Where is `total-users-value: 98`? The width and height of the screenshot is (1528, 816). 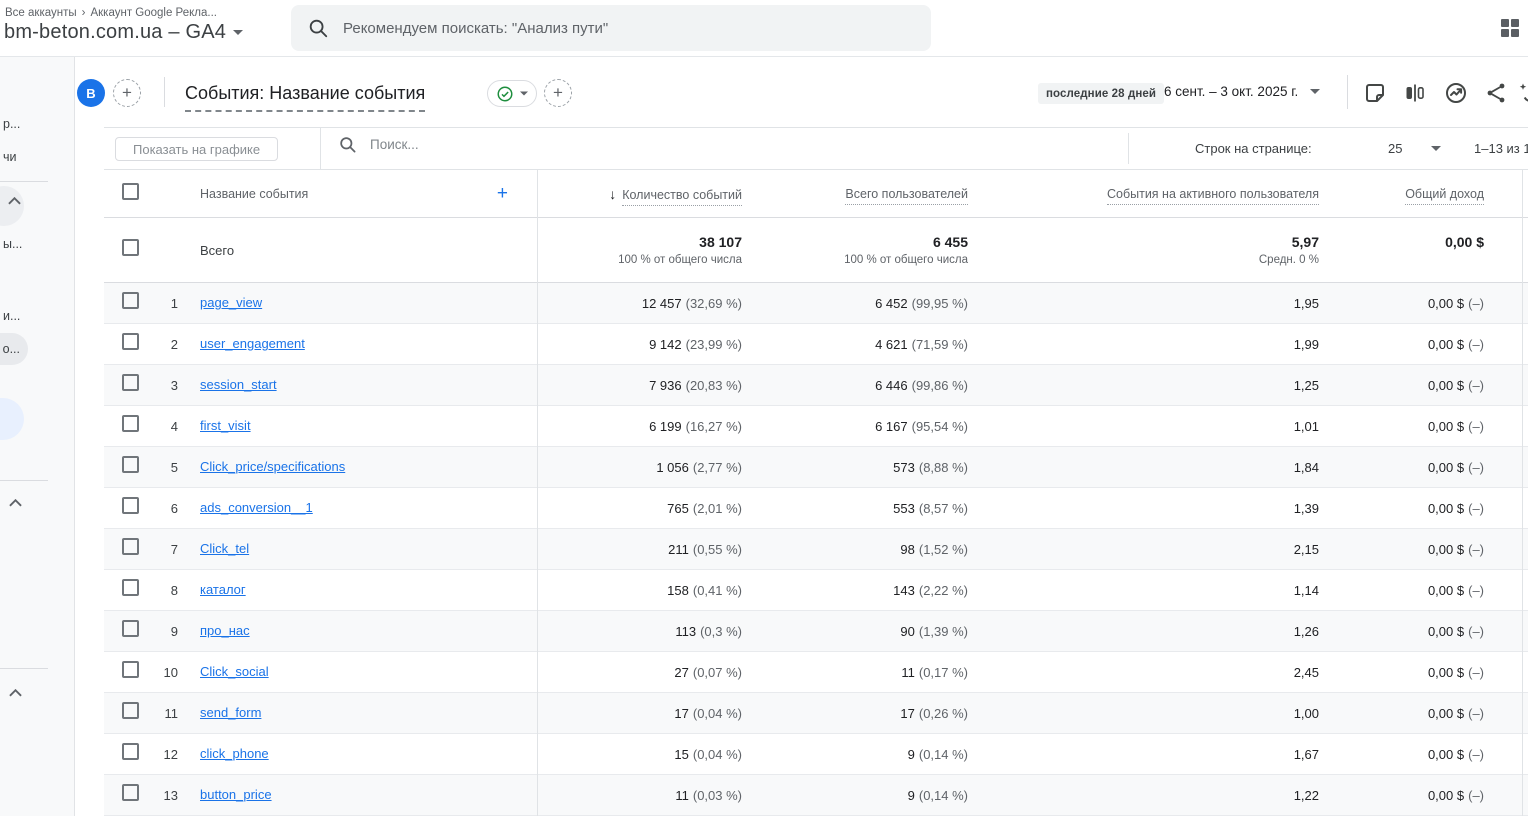
total-users-value: 98 is located at coordinates (907, 549).